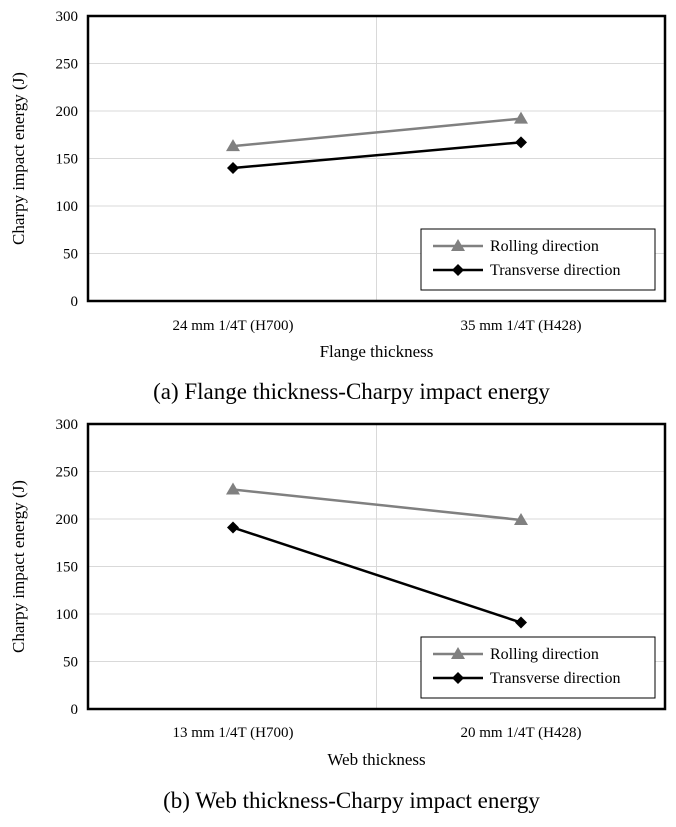 The width and height of the screenshot is (676, 827). Describe the element at coordinates (233, 733) in the screenshot. I see `x-tick-label: 13 mm 1/4T (H700)` at that location.